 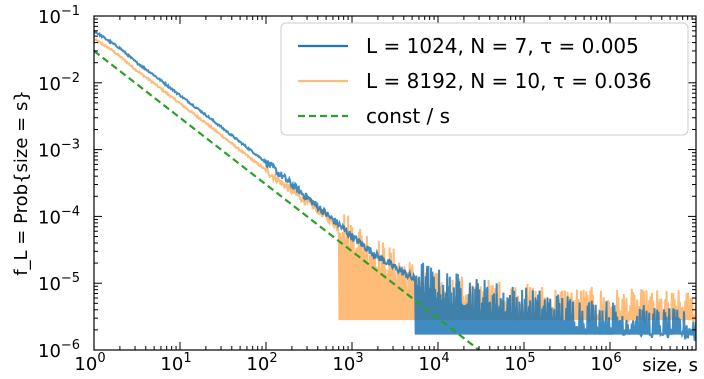 I want to click on y-tick-label: 10⁻², so click(x=59, y=83).